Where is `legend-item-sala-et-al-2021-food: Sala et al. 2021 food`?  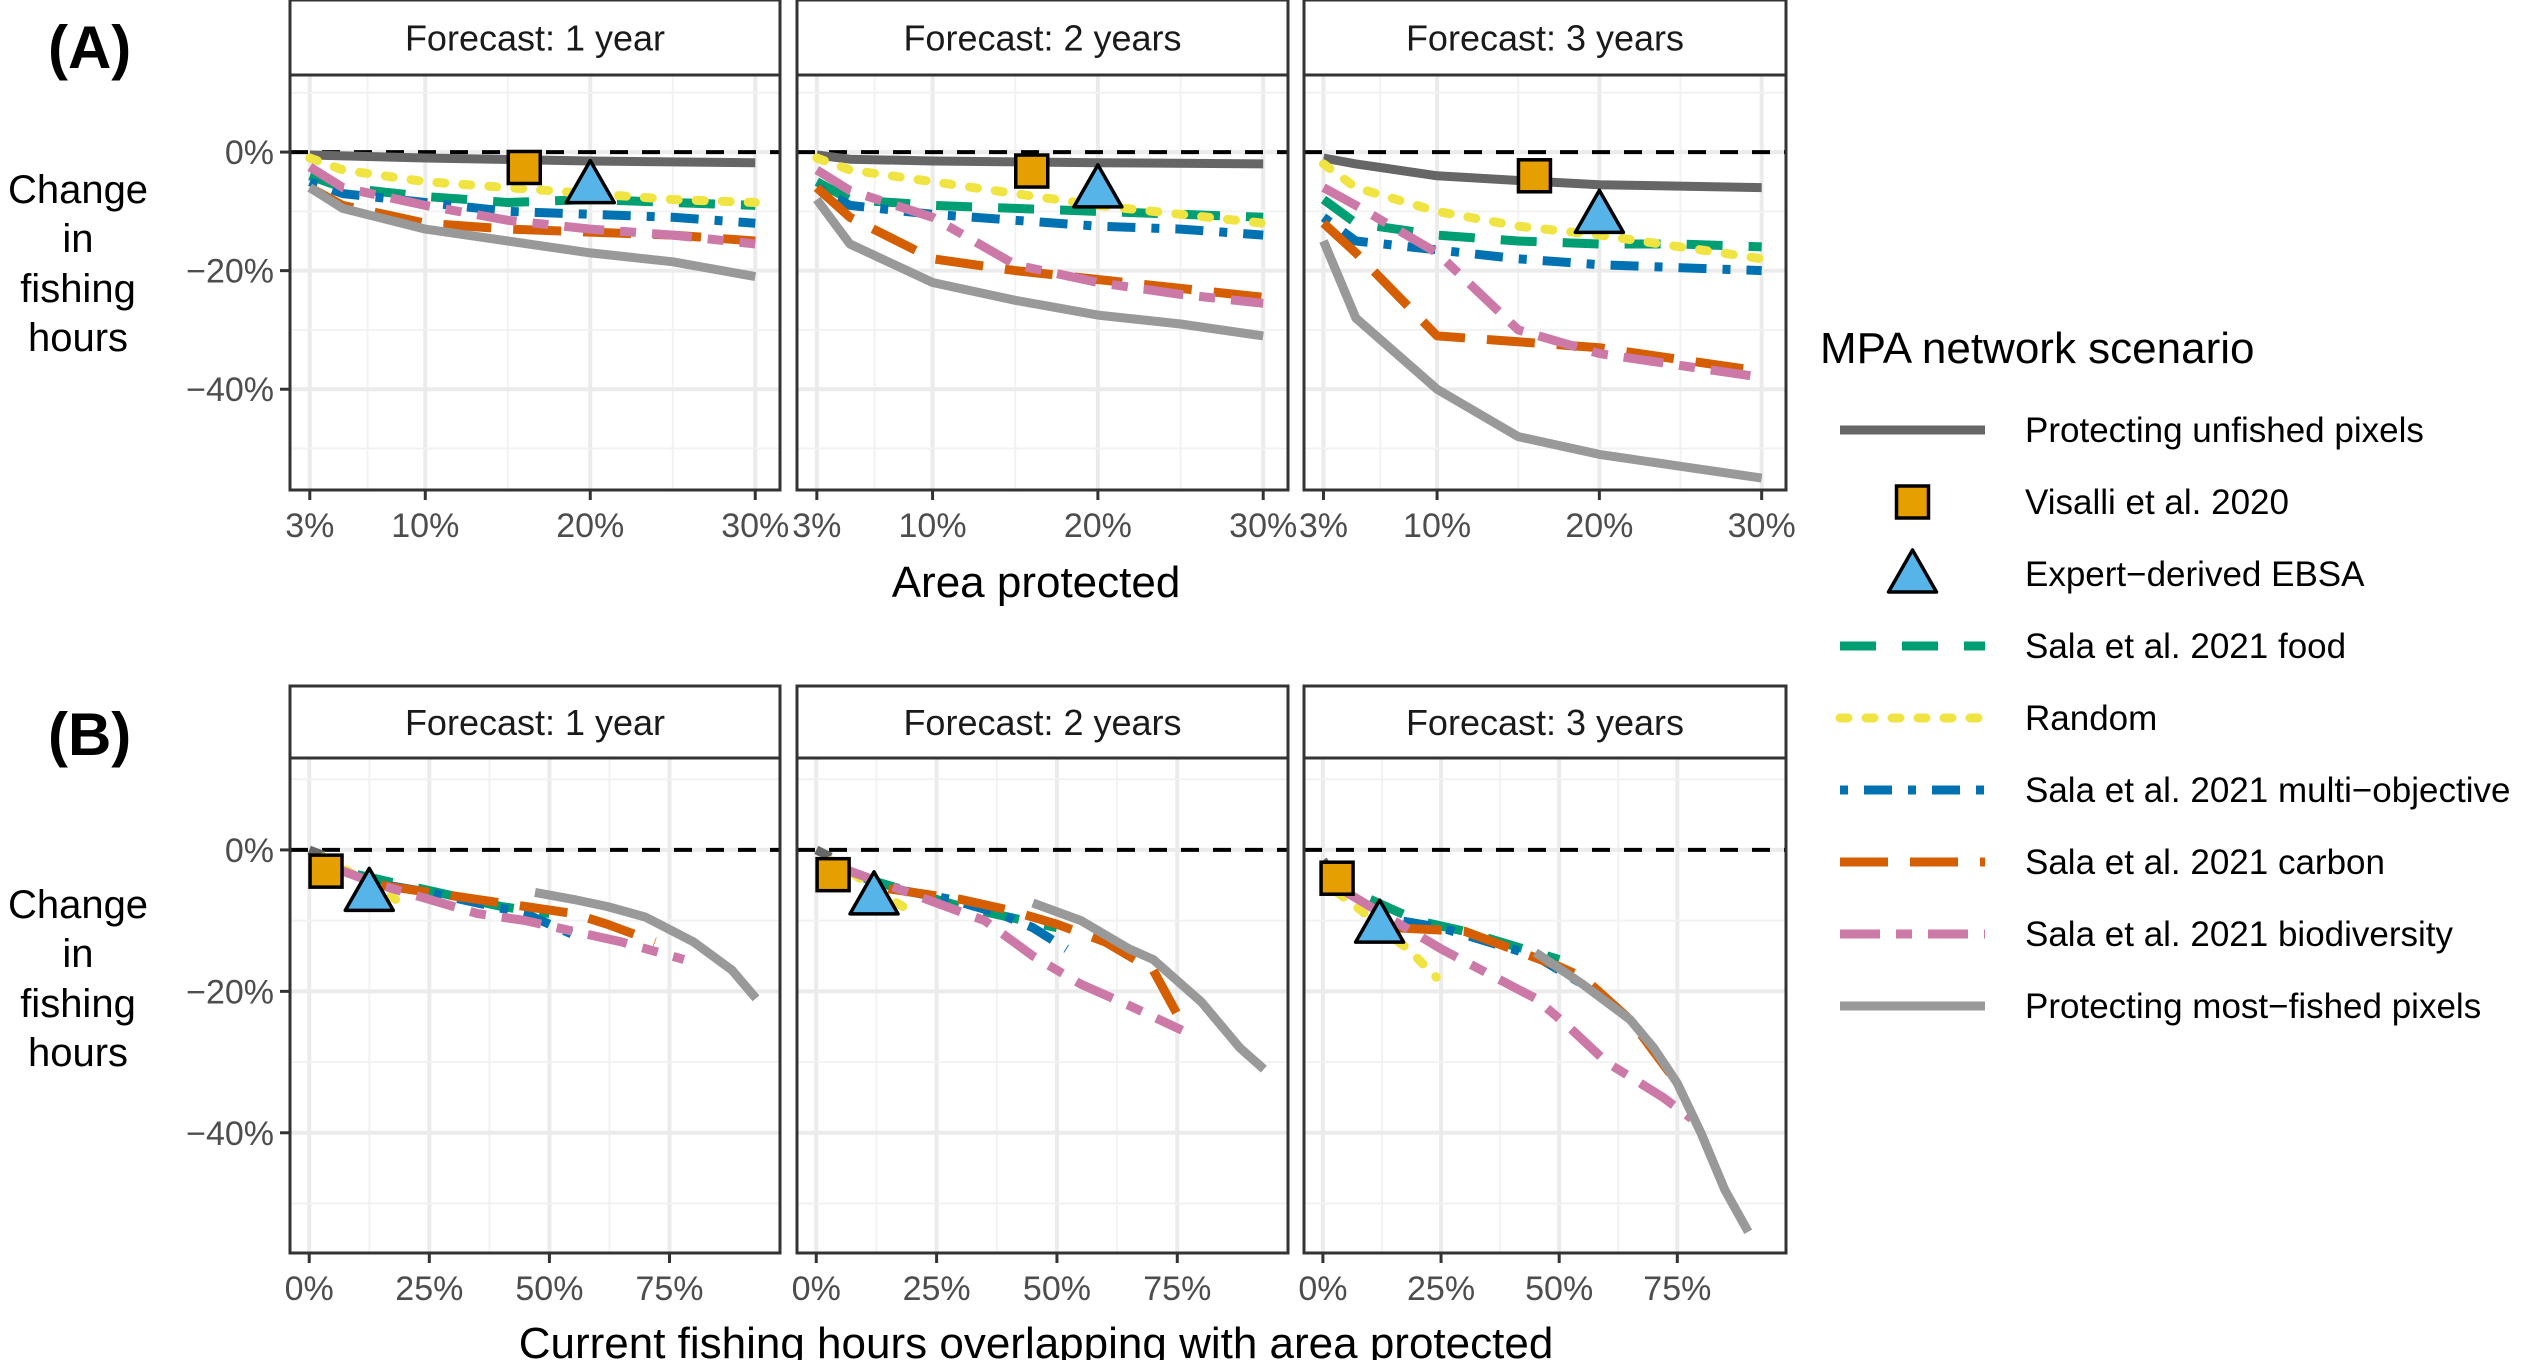 legend-item-sala-et-al-2021-food: Sala et al. 2021 food is located at coordinates (2093, 646).